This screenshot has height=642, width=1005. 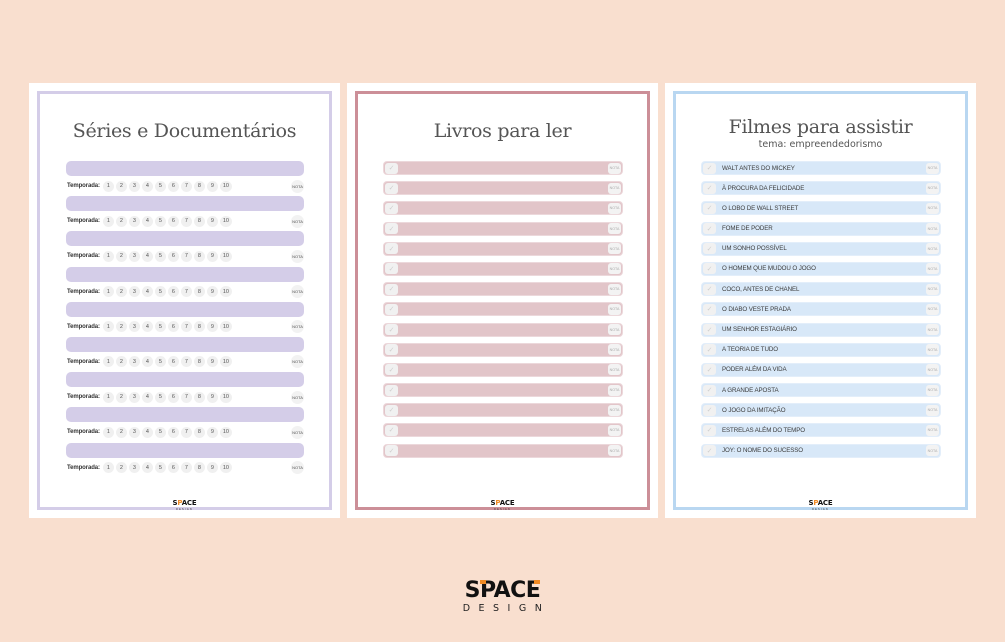 I want to click on item-title: A TEORIA DE TUDO, so click(x=750, y=350).